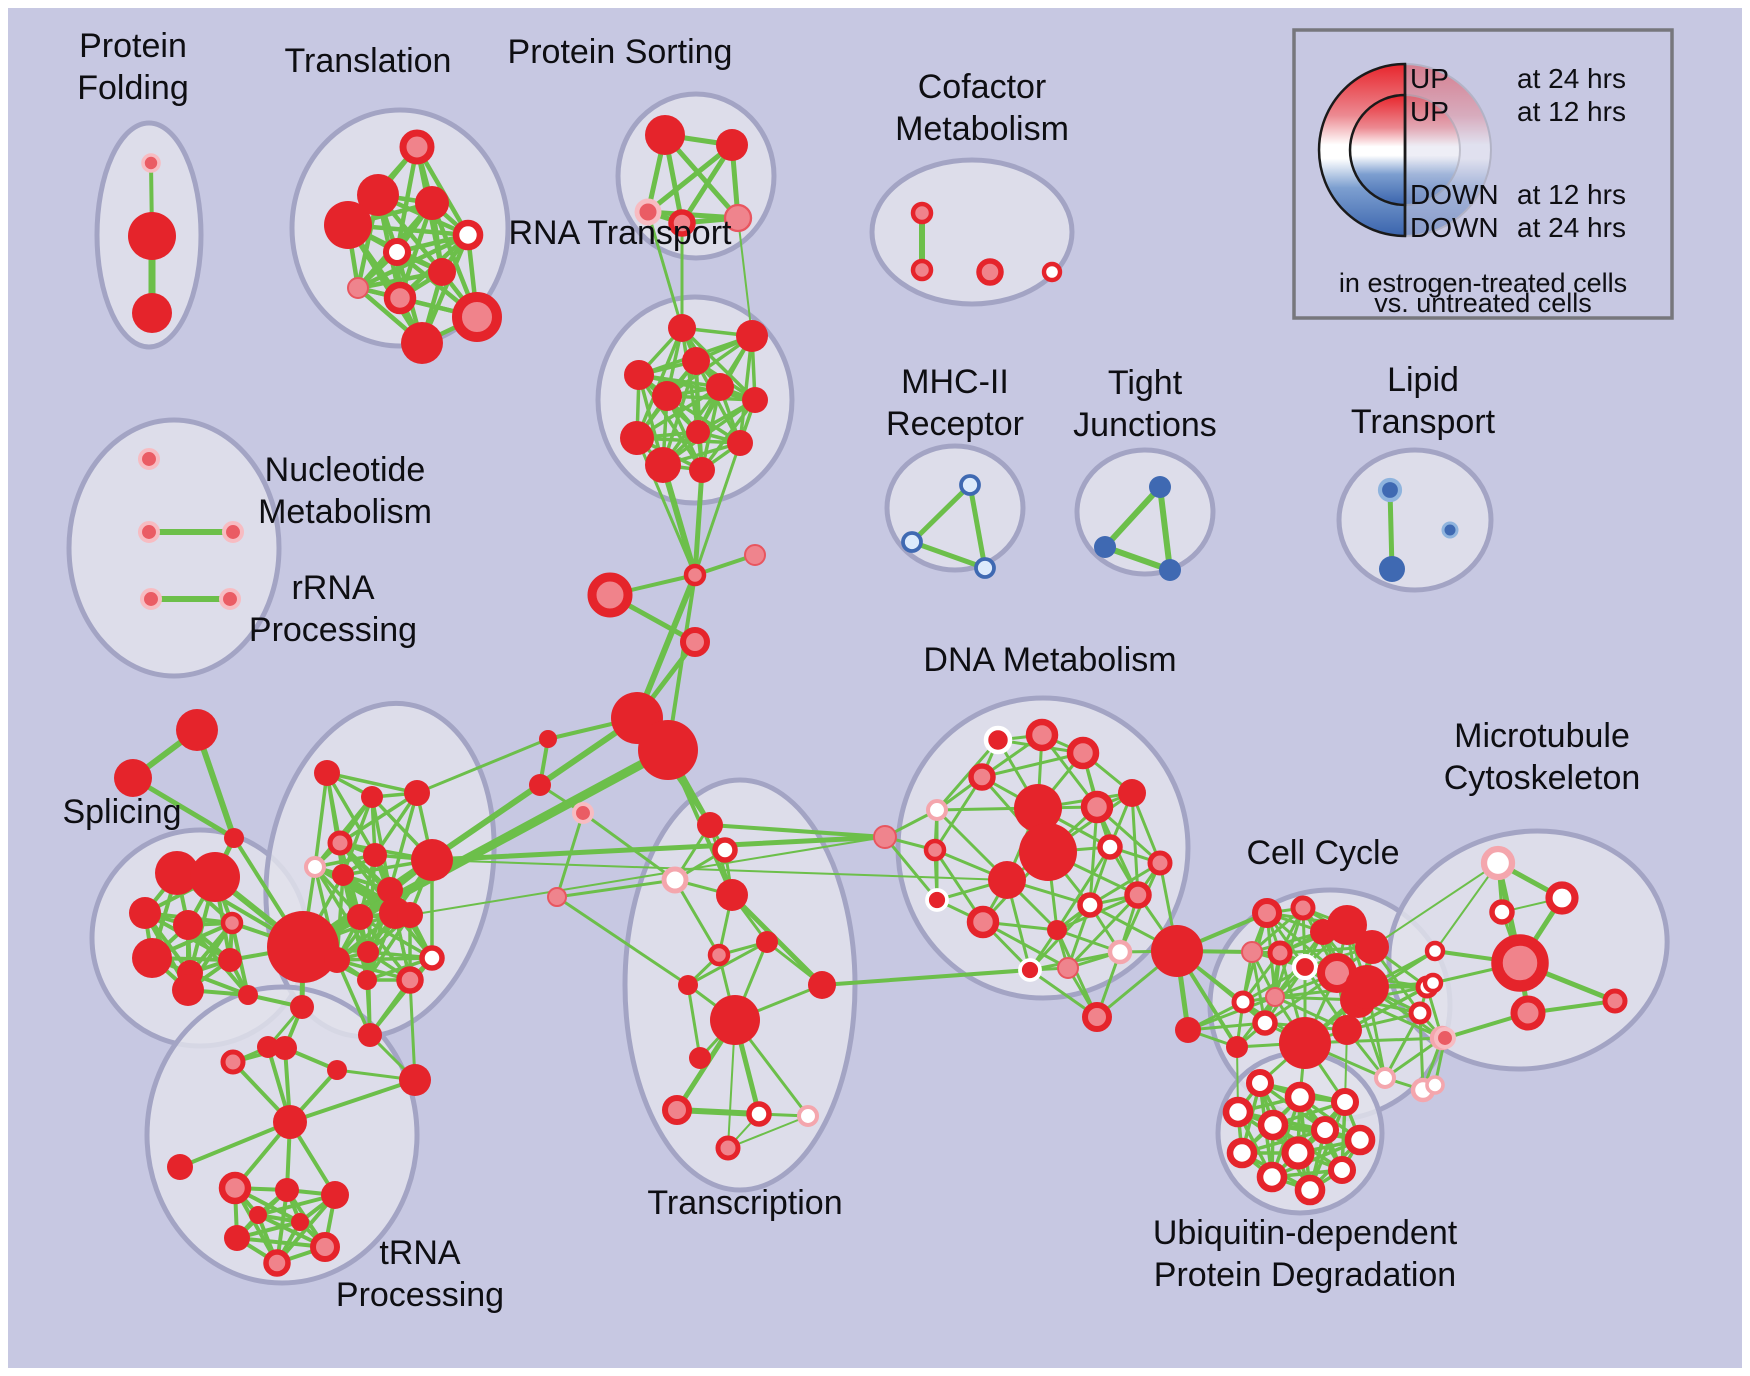 This screenshot has height=1376, width=1750. Describe the element at coordinates (1242, 1153) in the screenshot. I see `network-node-u8` at that location.